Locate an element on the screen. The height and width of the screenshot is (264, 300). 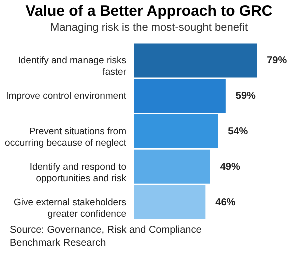
data-label: 59% is located at coordinates (246, 96).